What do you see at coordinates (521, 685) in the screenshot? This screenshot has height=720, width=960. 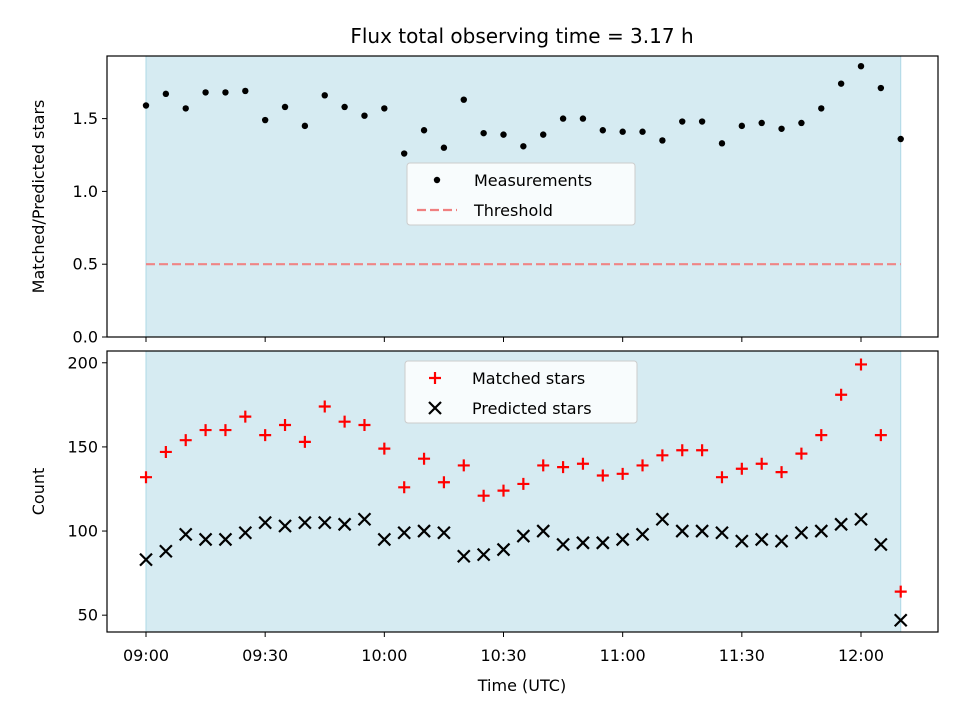 I see `x-axis-label: Time (UTC)` at bounding box center [521, 685].